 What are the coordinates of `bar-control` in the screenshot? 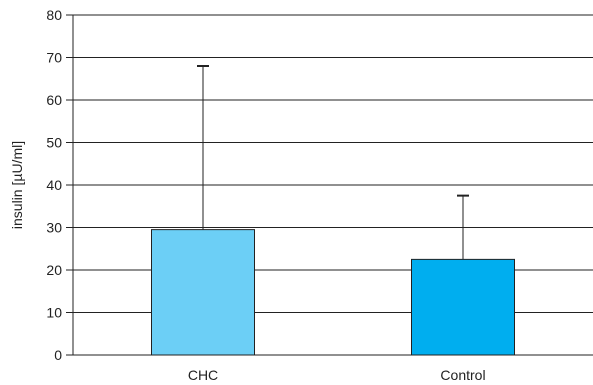 It's located at (463, 307).